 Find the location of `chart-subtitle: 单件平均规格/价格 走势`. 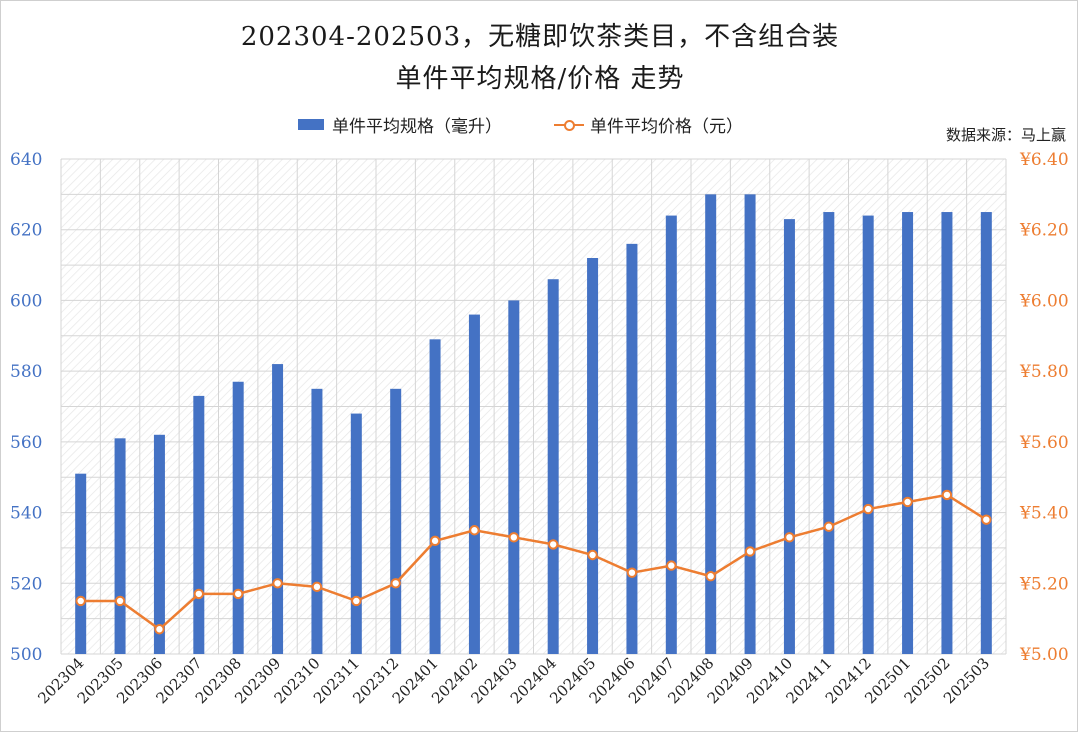

chart-subtitle: 单件平均规格/价格 走势 is located at coordinates (540, 79).